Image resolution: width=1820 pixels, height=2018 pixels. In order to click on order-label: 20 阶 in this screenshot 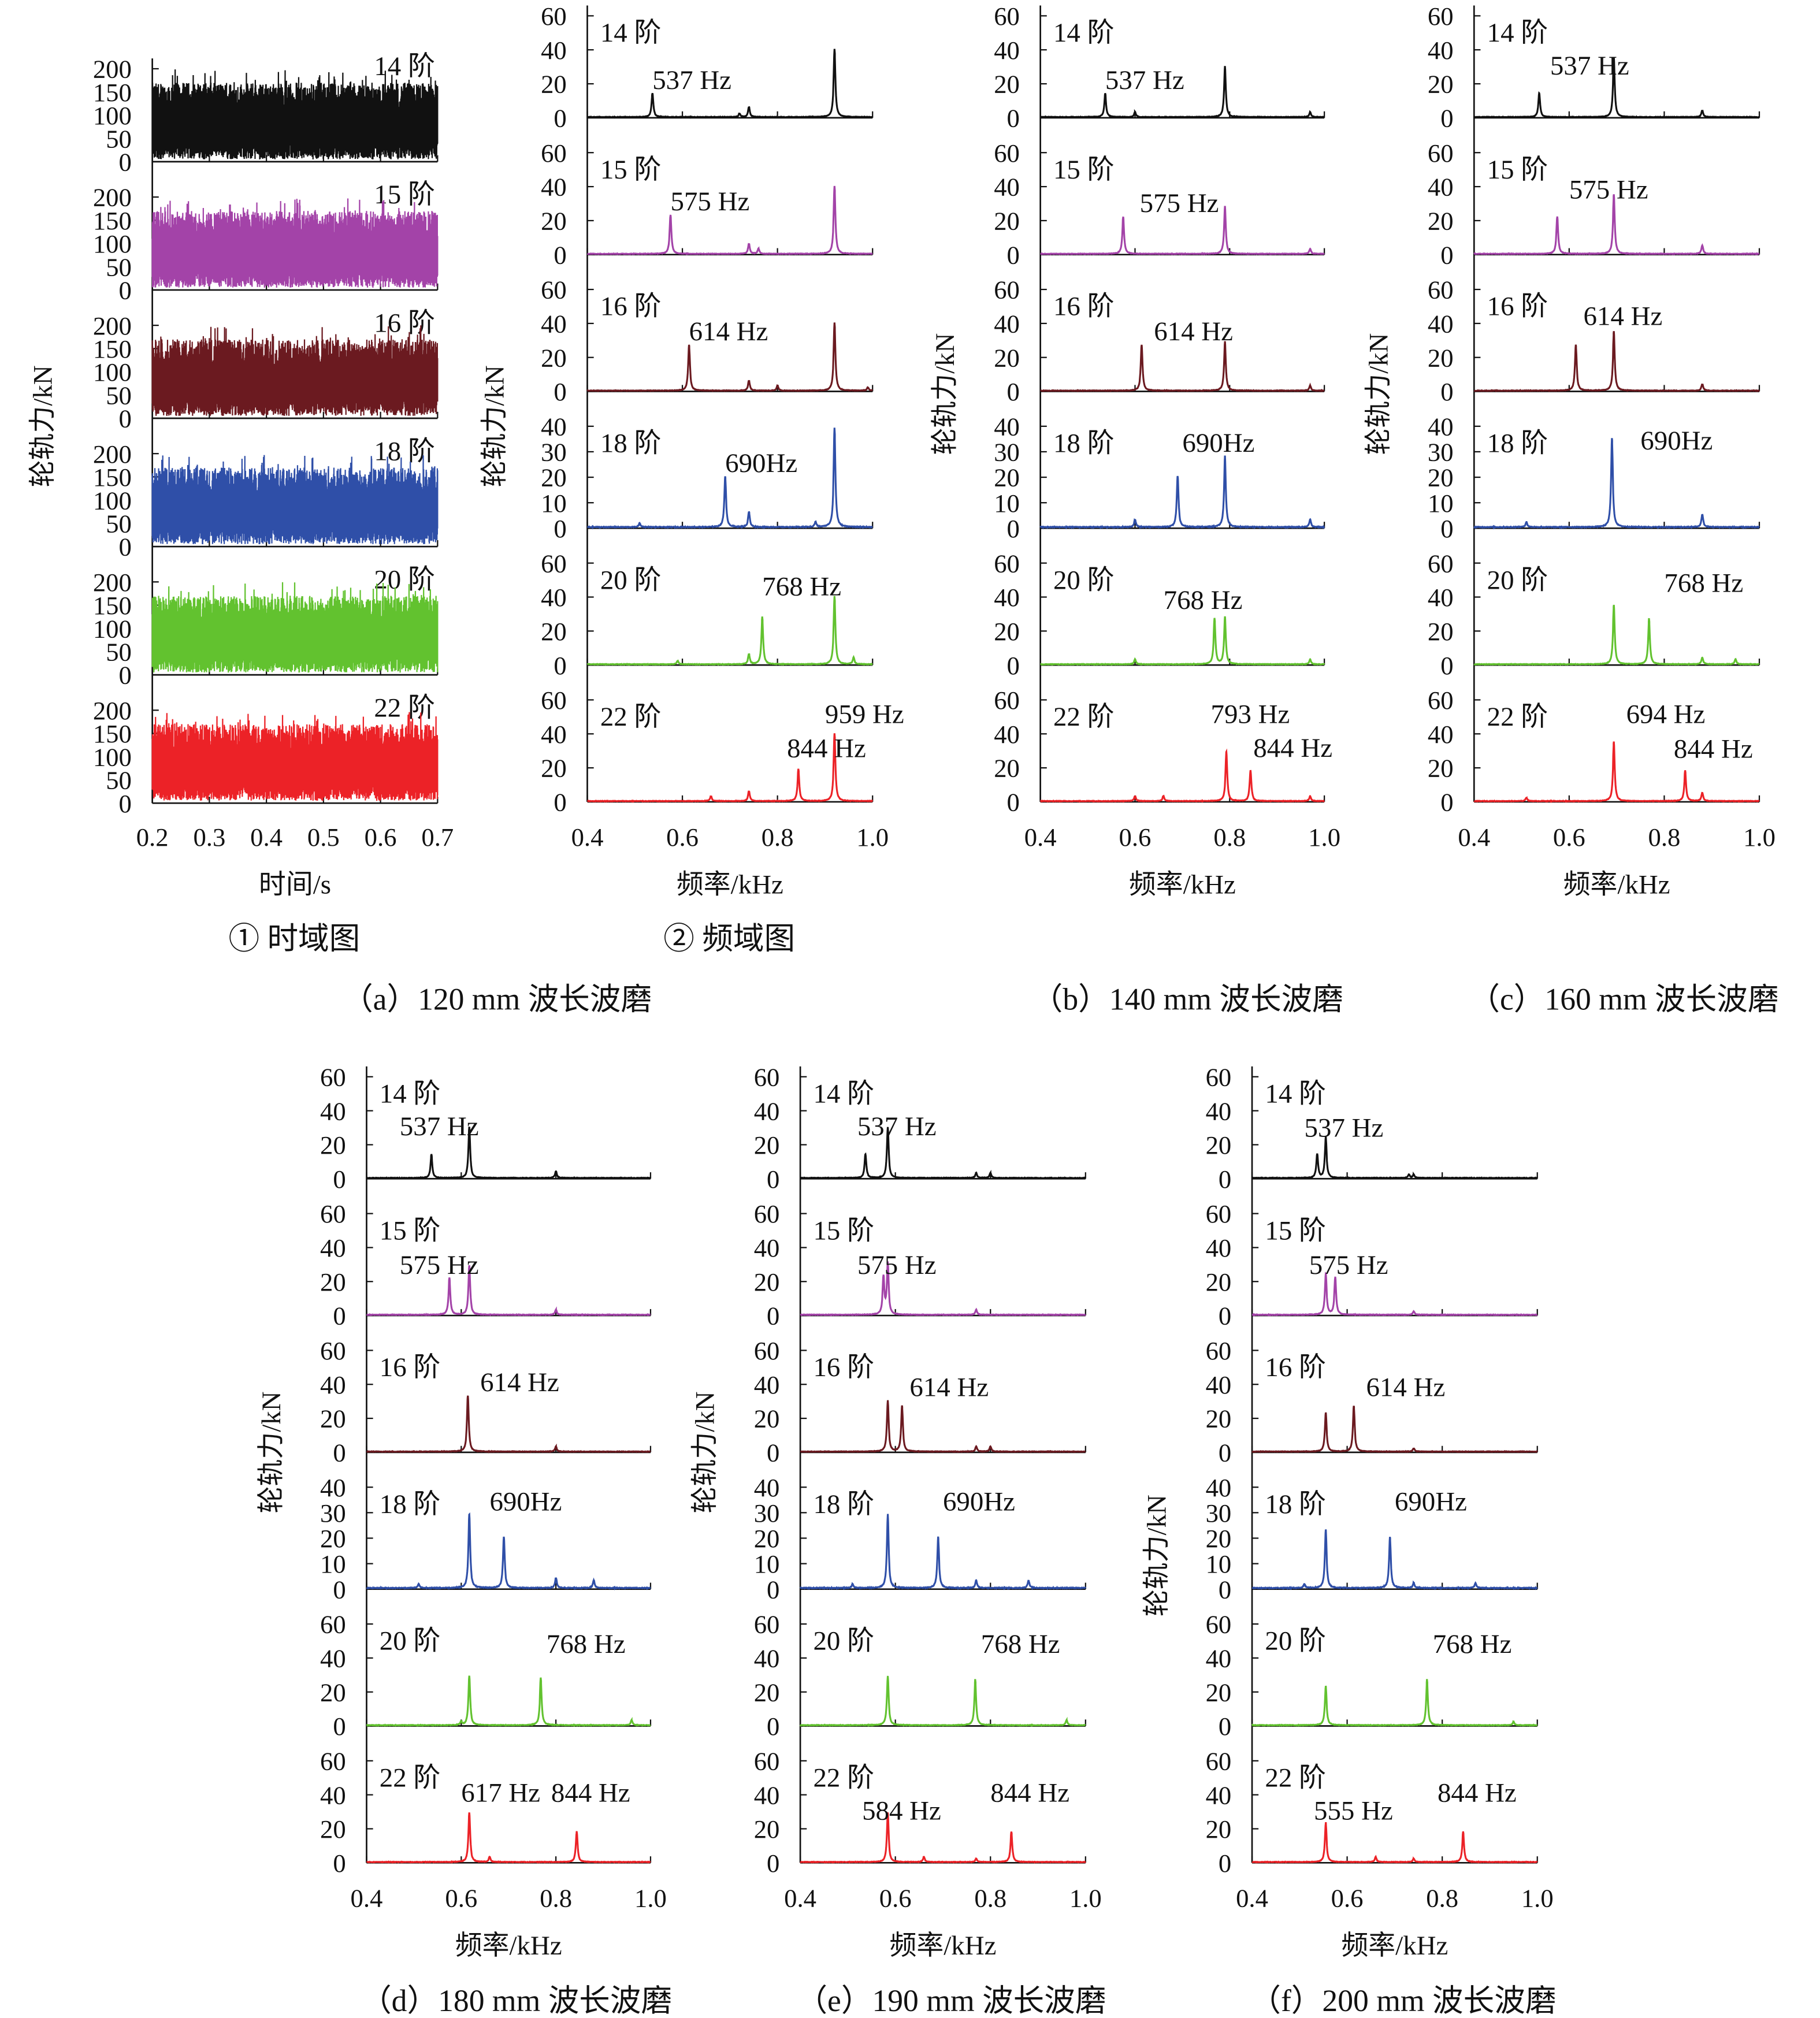, I will do `click(1517, 580)`.